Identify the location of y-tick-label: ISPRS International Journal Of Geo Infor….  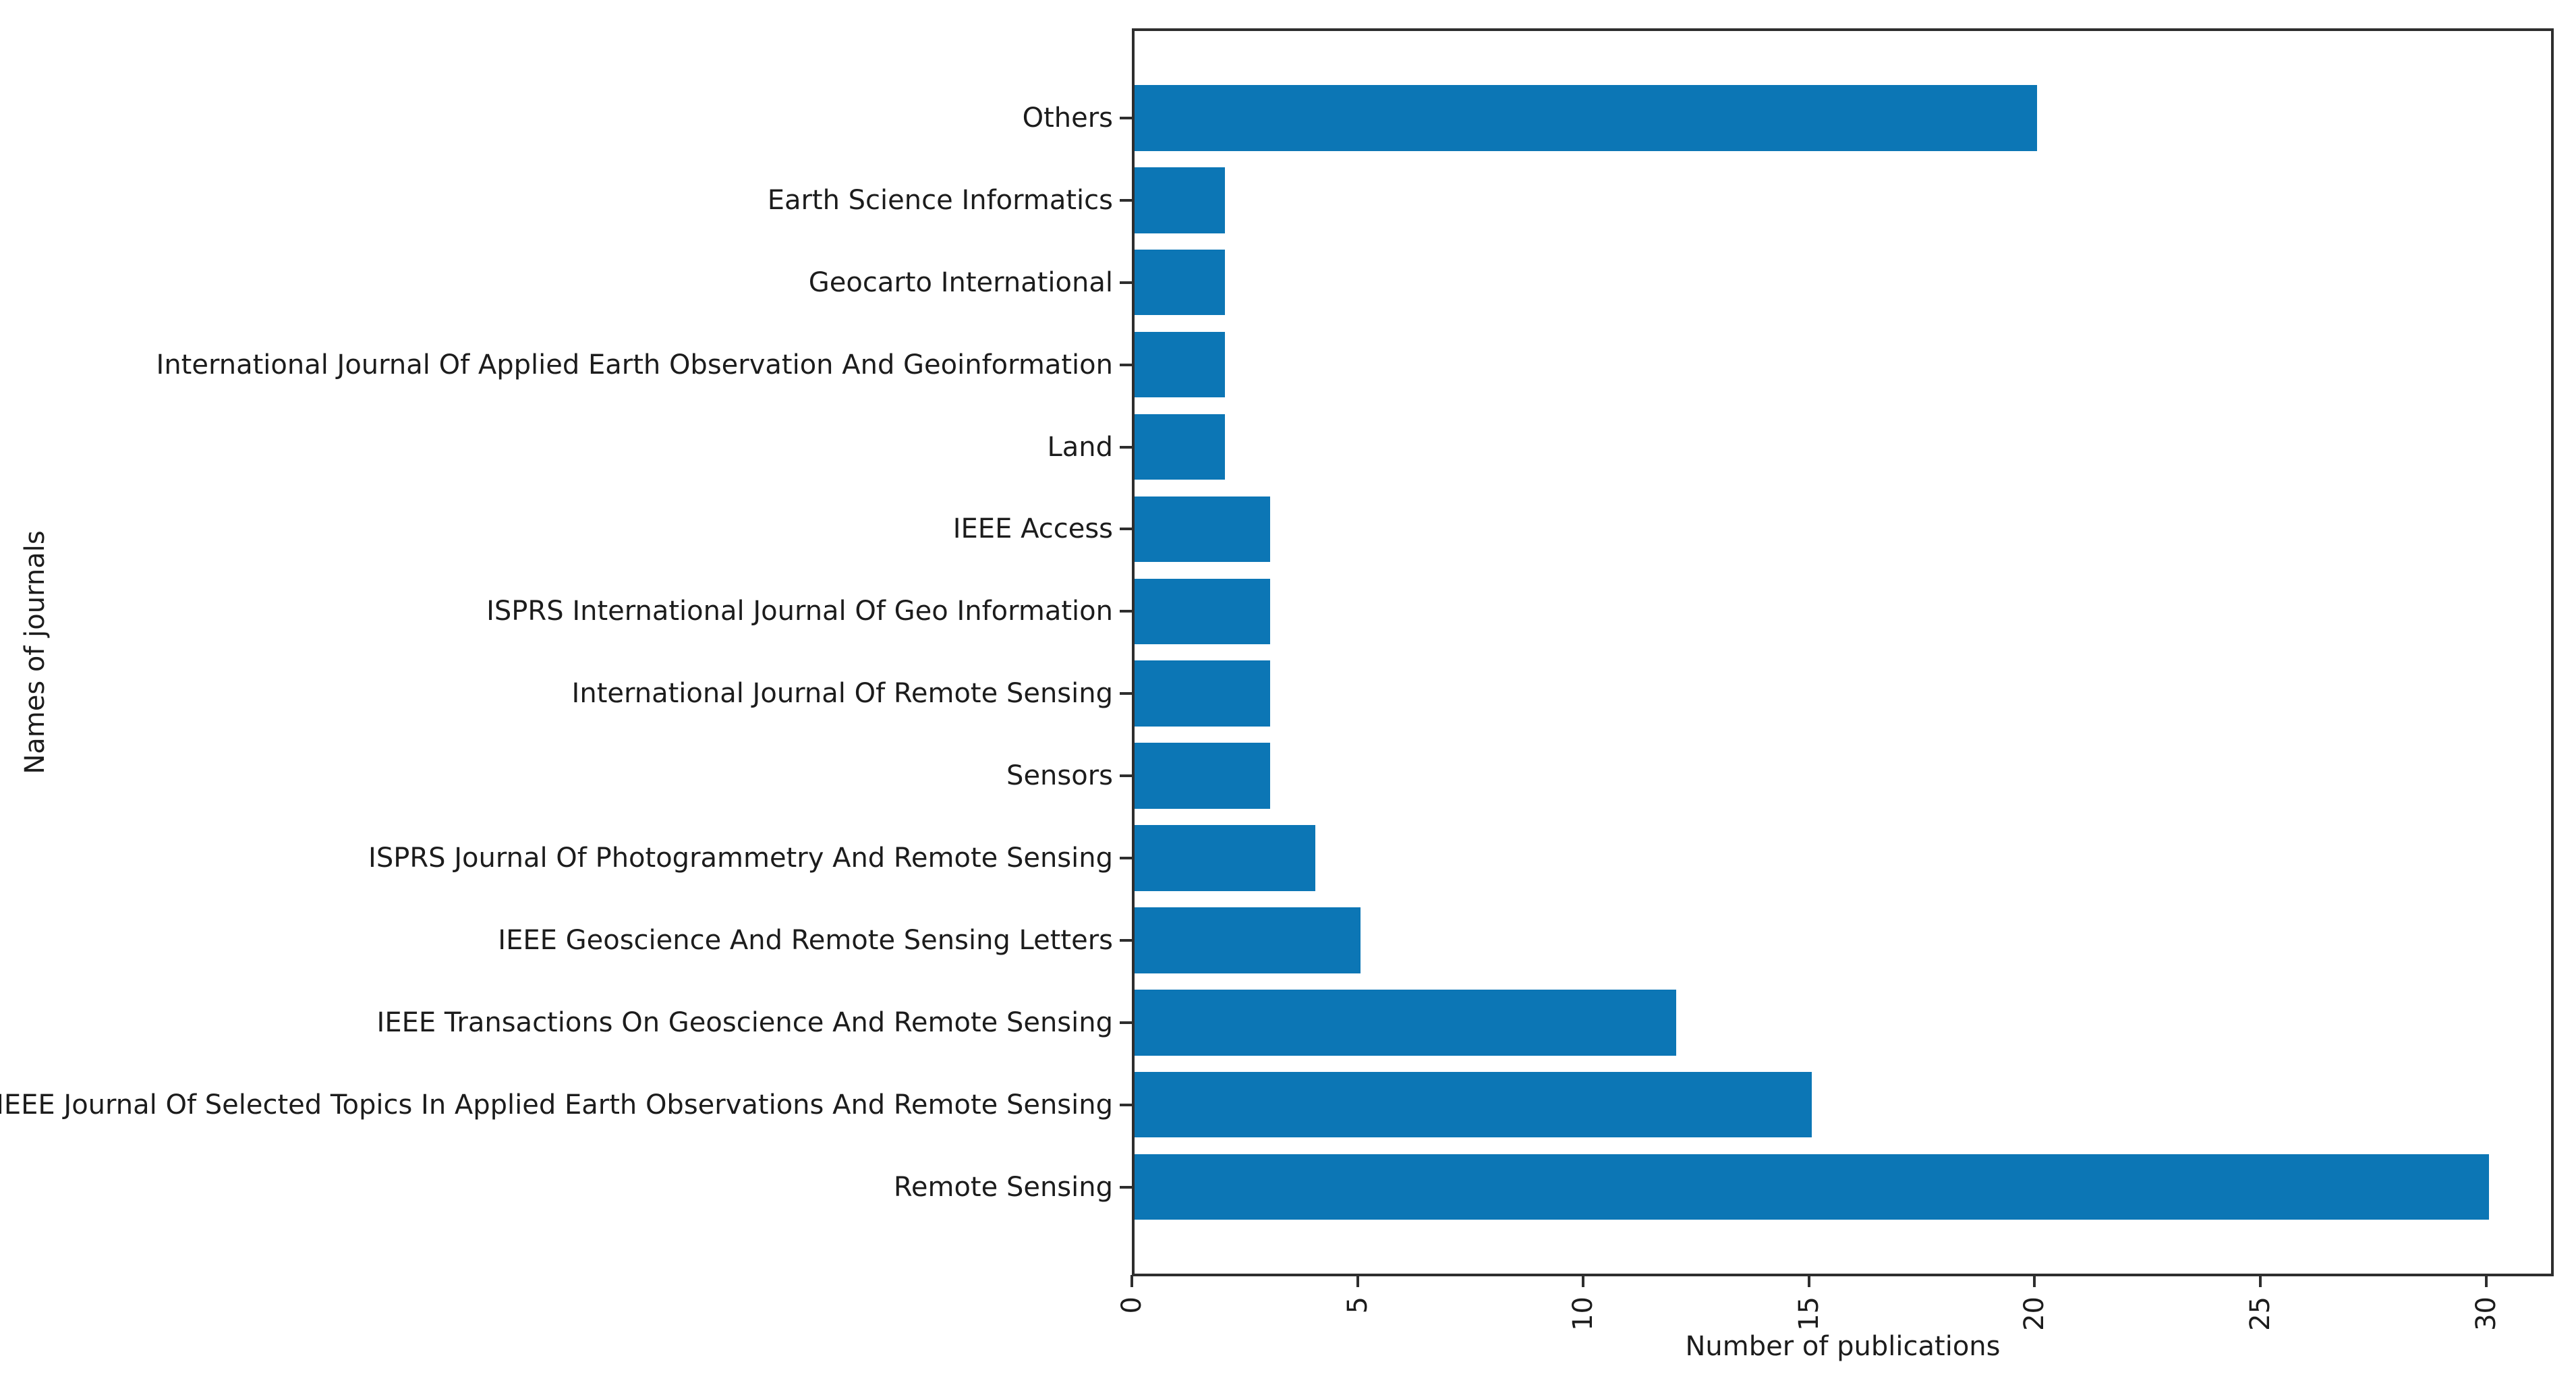
(799, 612).